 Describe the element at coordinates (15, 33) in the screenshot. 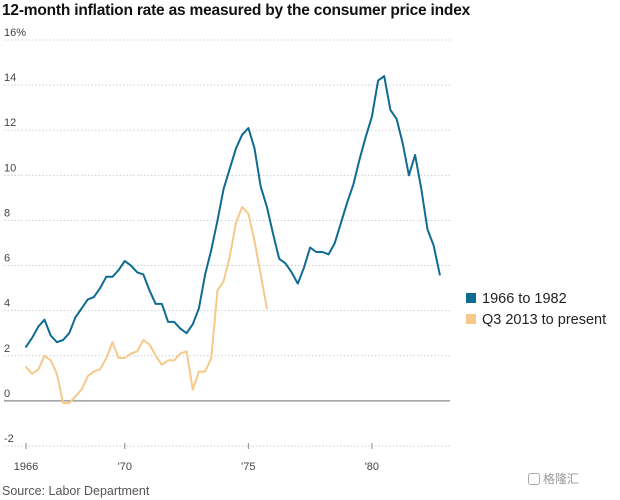

I see `y-tick-label-0: 16%` at that location.